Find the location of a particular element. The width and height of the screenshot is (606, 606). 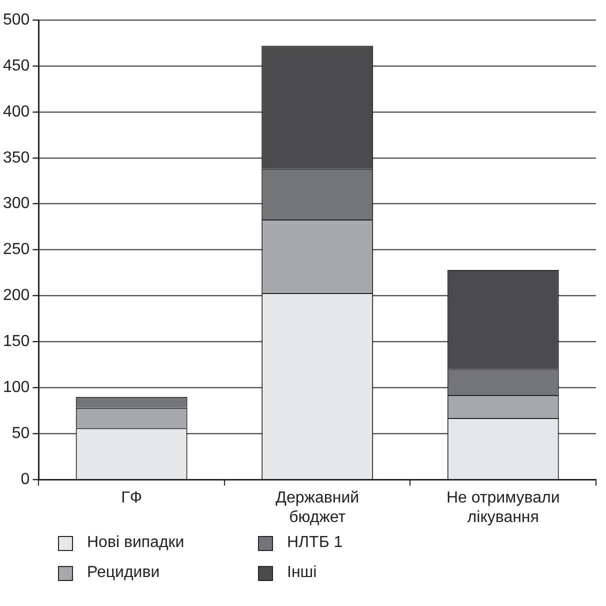

y-tick-label: 100 is located at coordinates (16, 387).